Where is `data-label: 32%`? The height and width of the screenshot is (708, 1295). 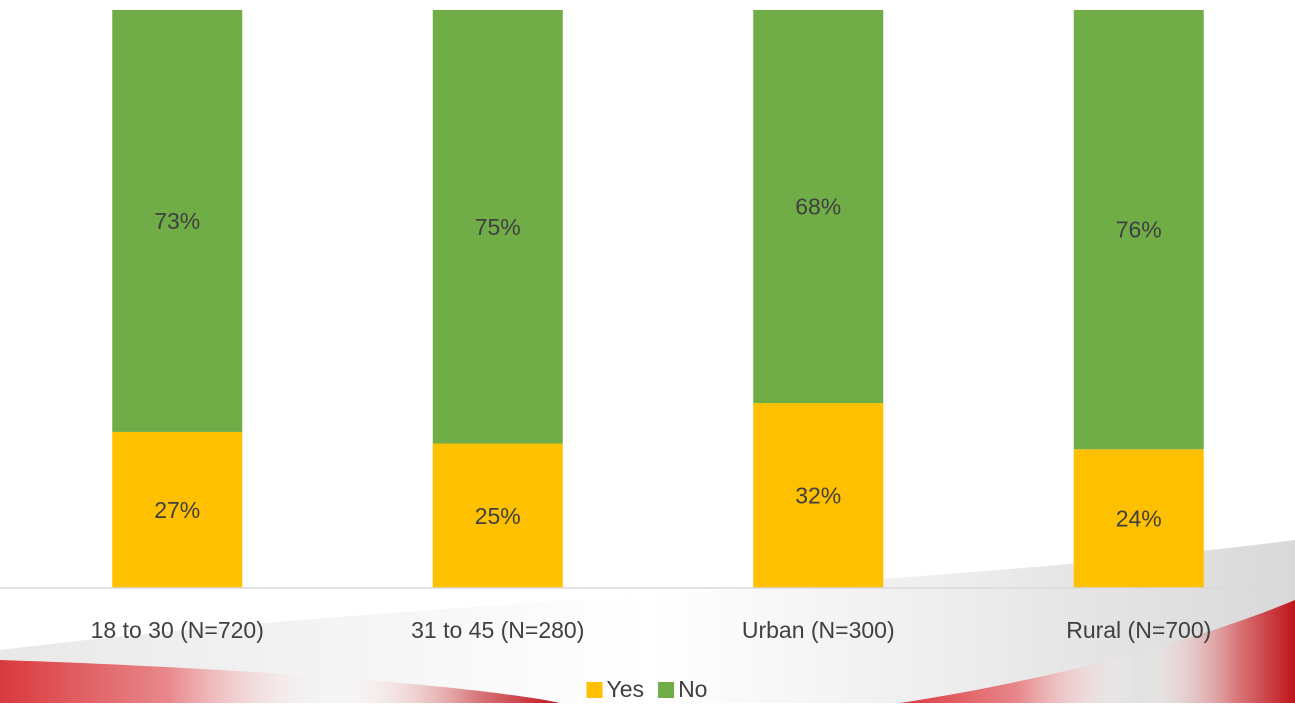 data-label: 32% is located at coordinates (818, 496).